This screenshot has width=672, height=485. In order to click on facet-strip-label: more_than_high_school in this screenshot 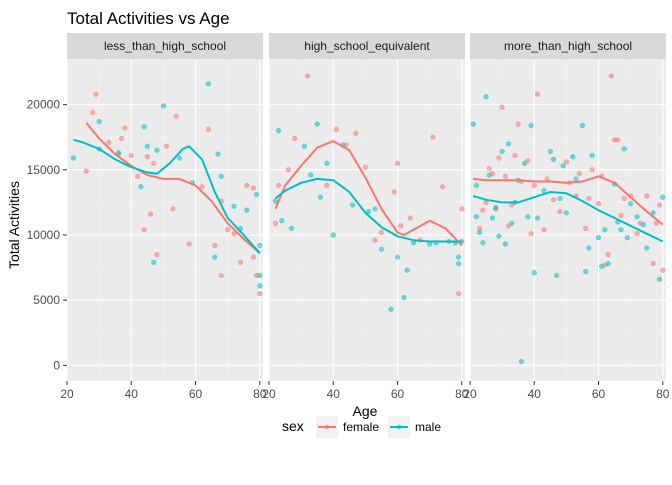, I will do `click(568, 46)`.